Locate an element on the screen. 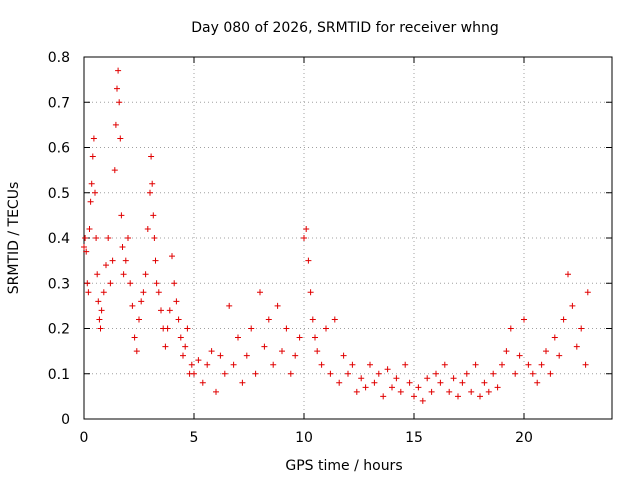  x-tick-label: 5 is located at coordinates (194, 438).